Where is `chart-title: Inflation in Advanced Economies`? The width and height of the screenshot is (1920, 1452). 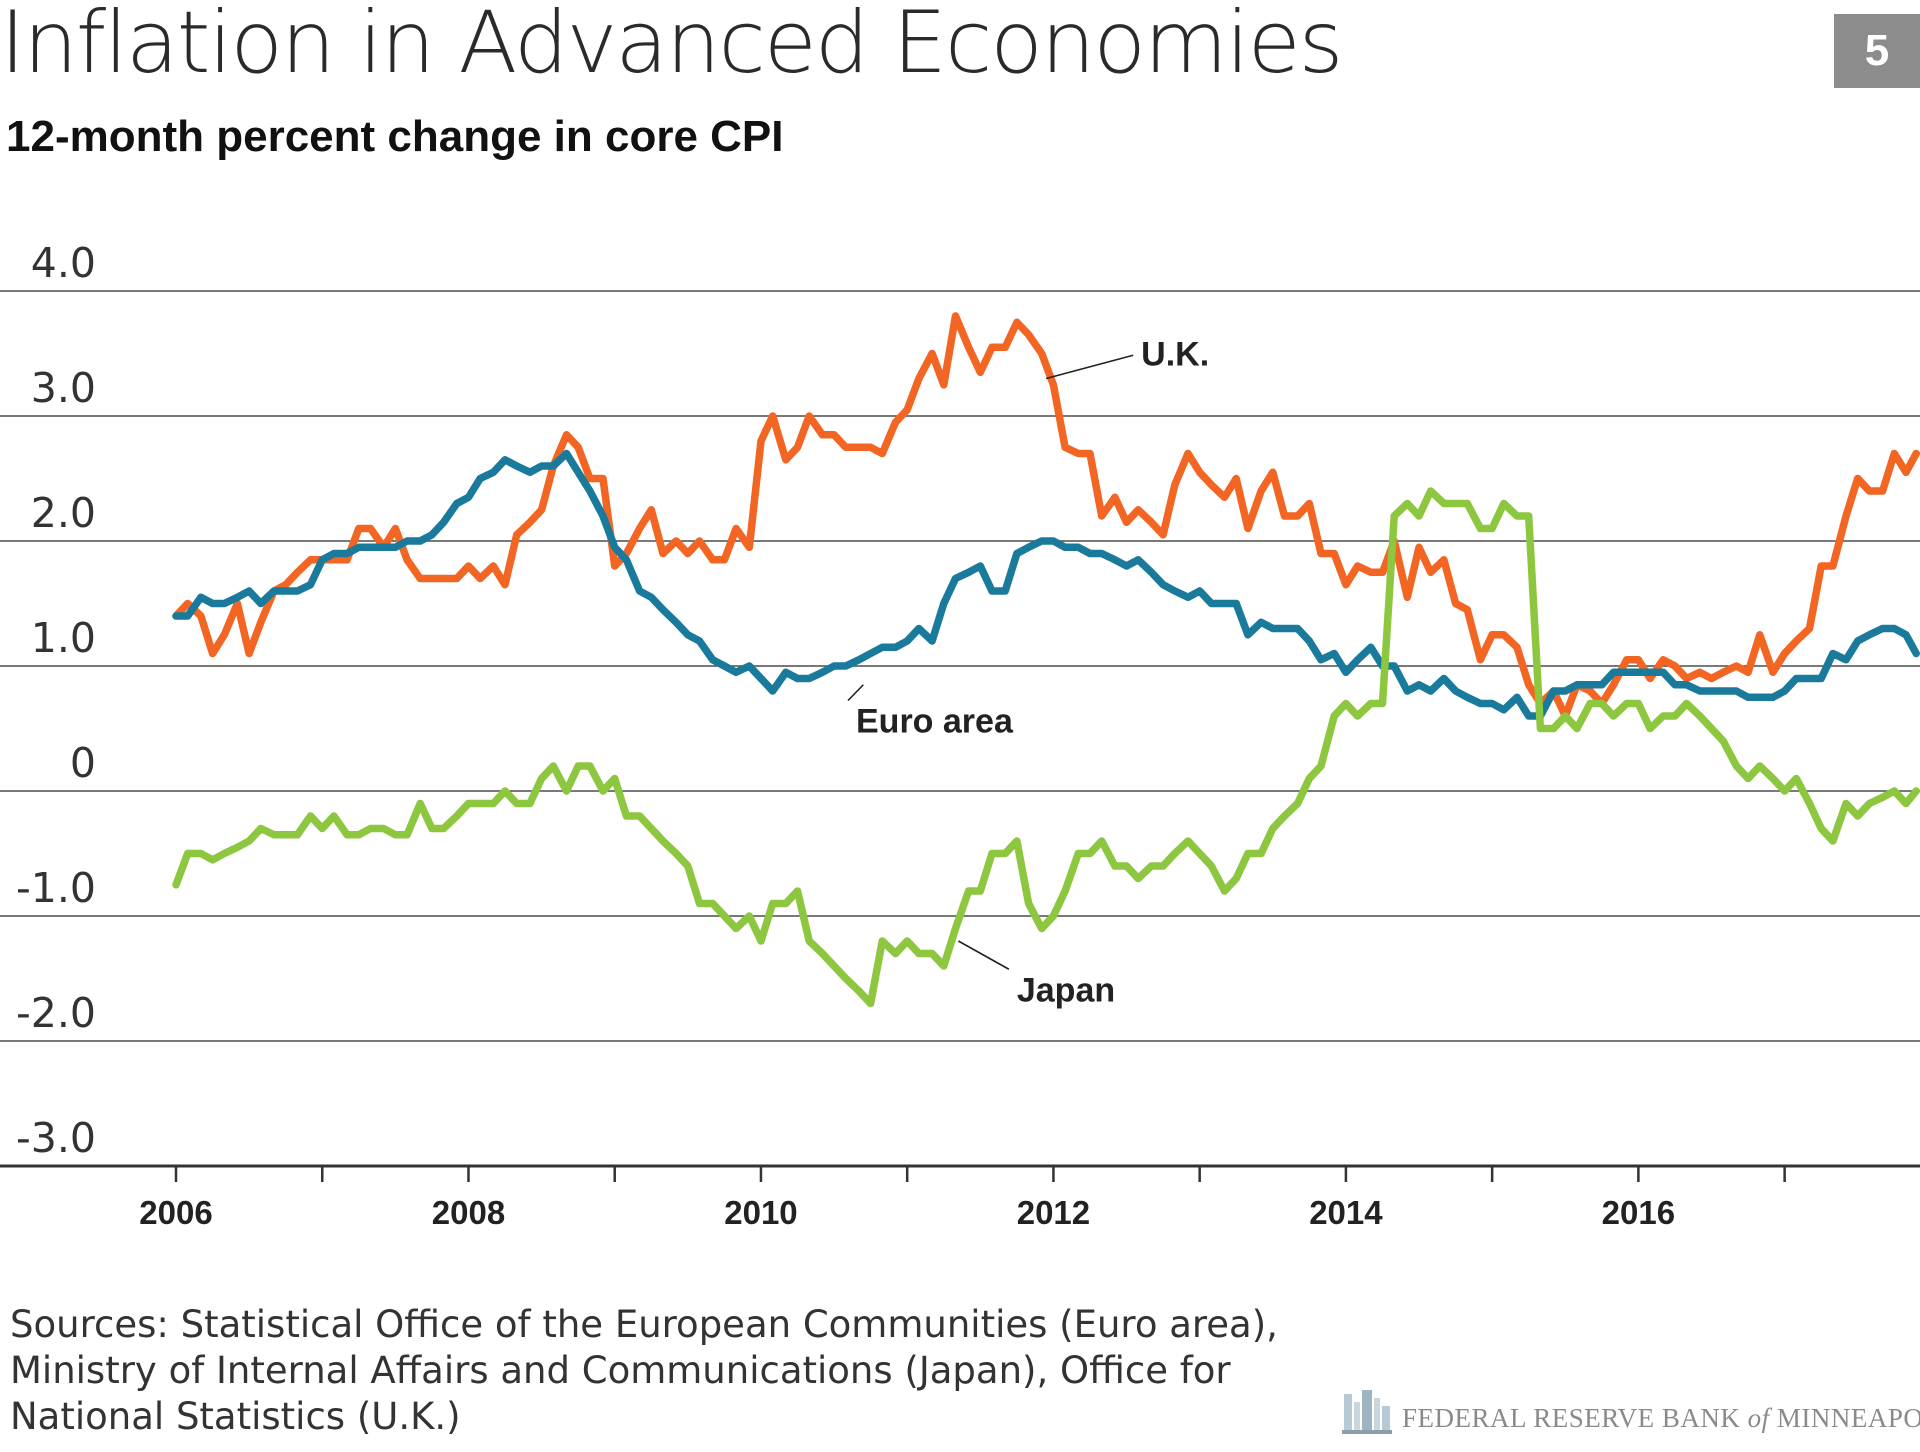
chart-title: Inflation in Advanced Economies is located at coordinates (671, 46).